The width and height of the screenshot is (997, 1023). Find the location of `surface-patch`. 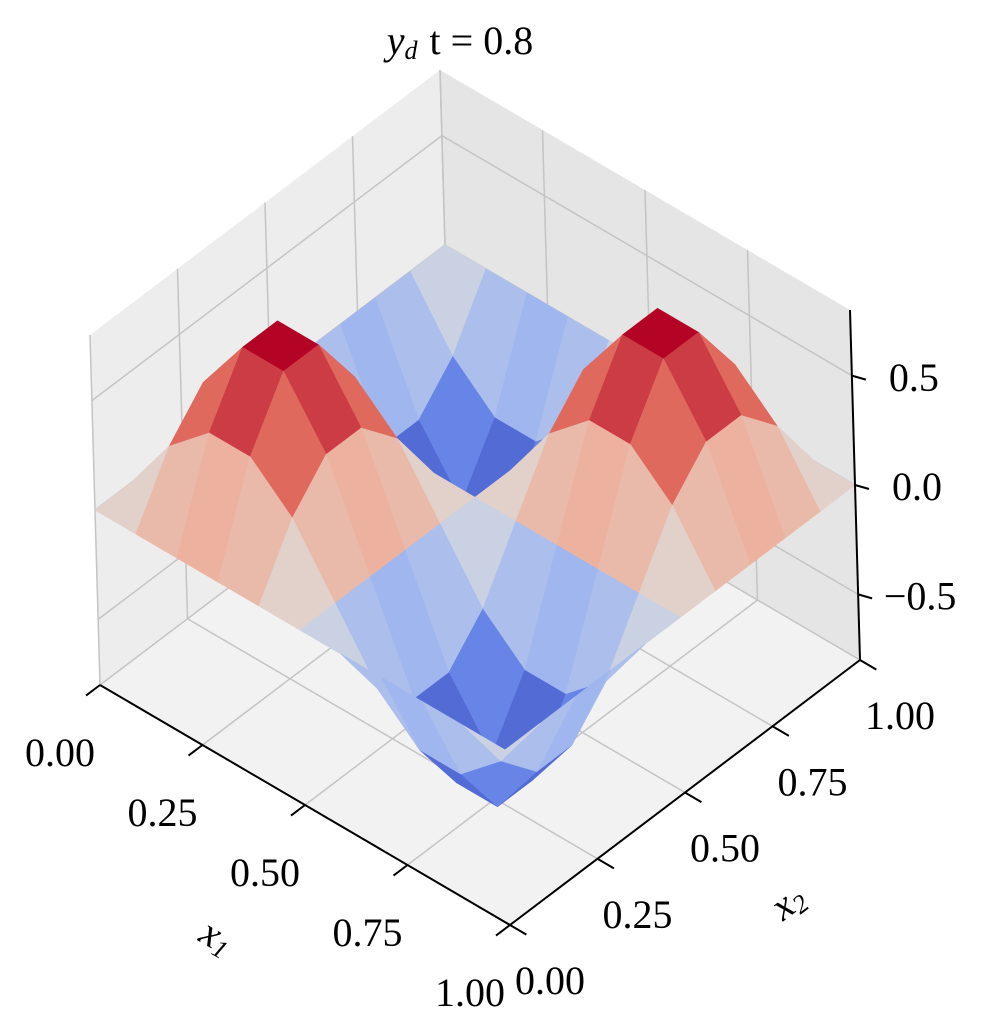

surface-patch is located at coordinates (502, 742).